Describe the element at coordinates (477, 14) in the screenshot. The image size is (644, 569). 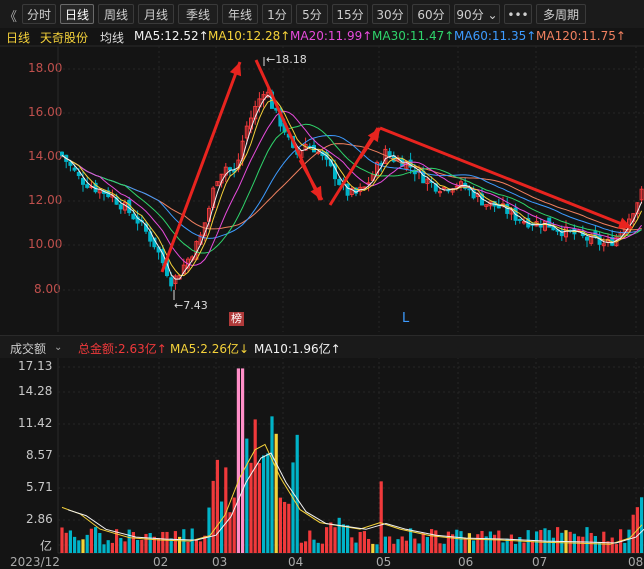
I see `toolbar-button-11: 90分 ⌄` at that location.